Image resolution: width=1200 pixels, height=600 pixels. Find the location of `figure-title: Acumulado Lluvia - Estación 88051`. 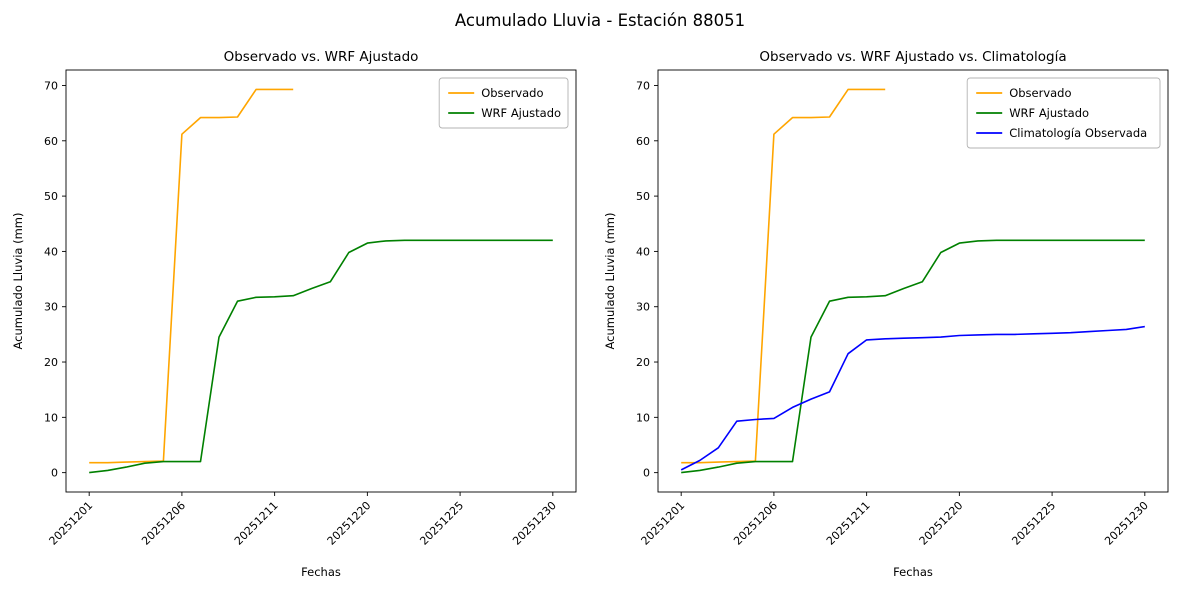

figure-title: Acumulado Lluvia - Estación 88051 is located at coordinates (600, 20).